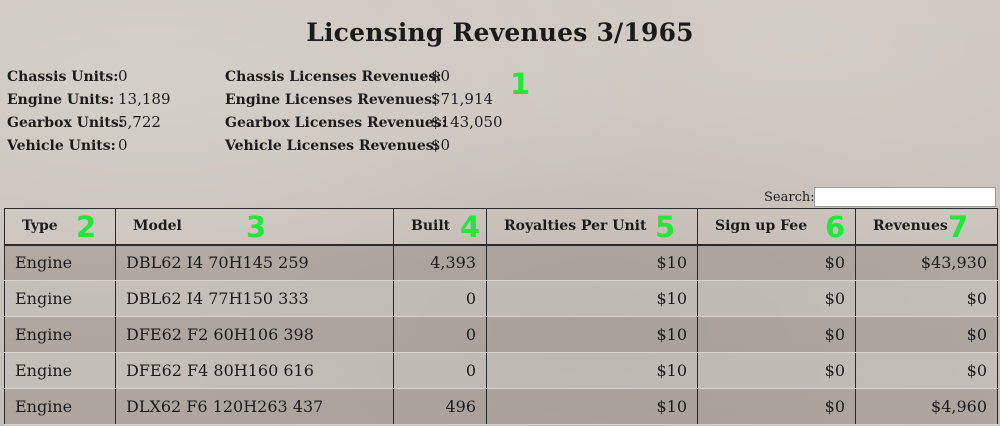 Image resolution: width=1000 pixels, height=426 pixels. I want to click on cell-built: 4,393, so click(440, 262).